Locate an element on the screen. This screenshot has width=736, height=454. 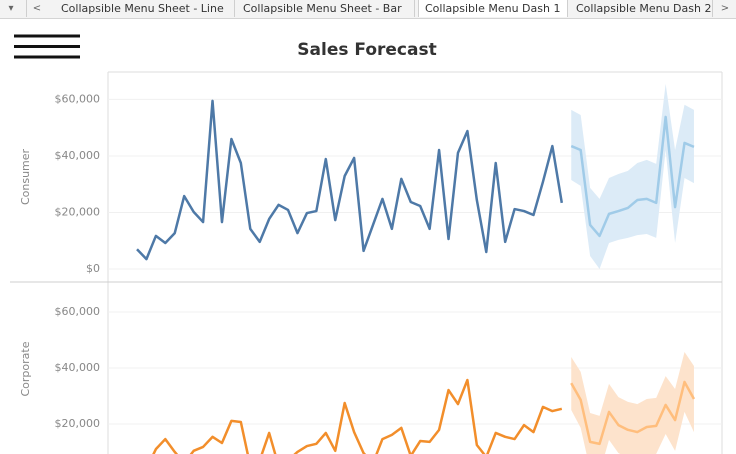
sheet-tab: Collapsible Menu Dash 1 is located at coordinates (493, 8).